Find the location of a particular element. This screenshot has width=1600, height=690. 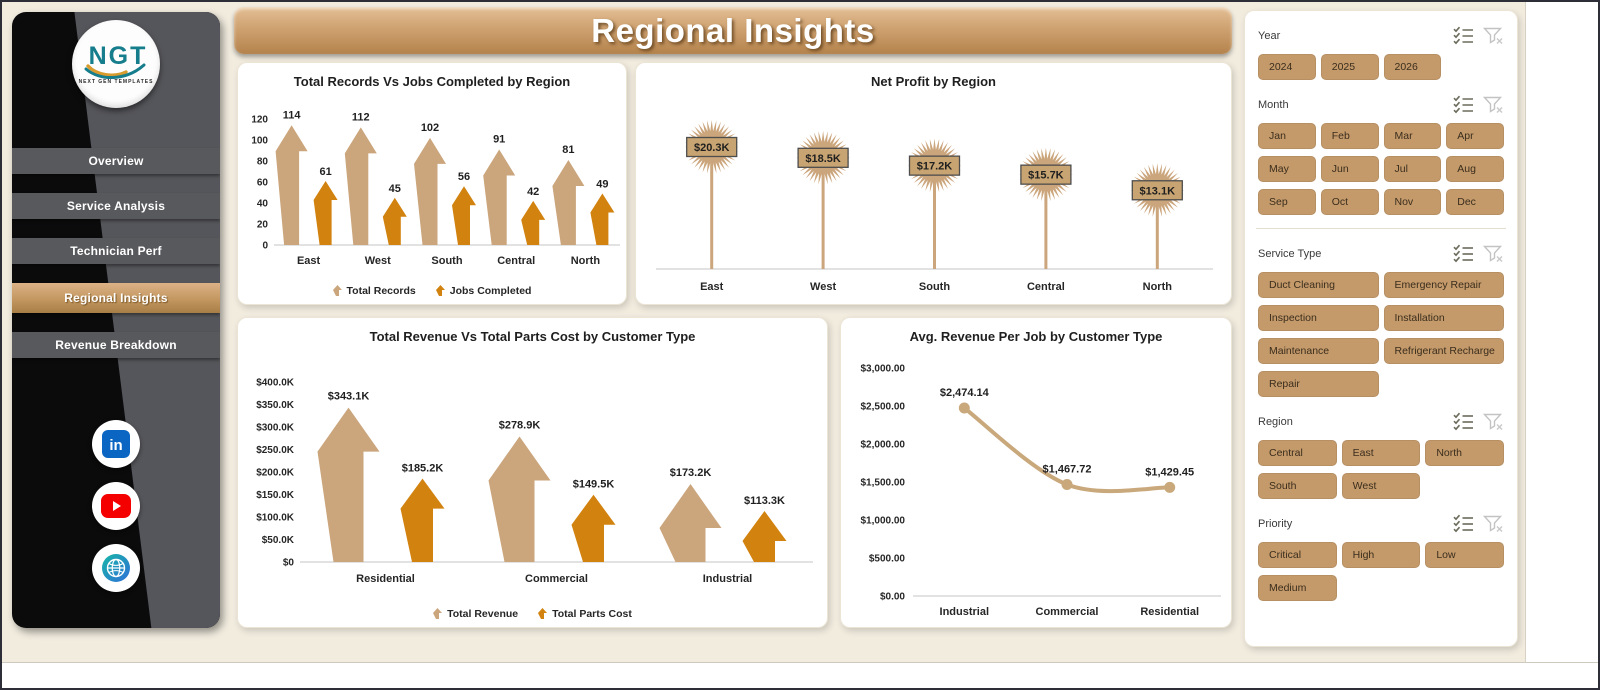

svg-text: in is located at coordinates (115, 445).